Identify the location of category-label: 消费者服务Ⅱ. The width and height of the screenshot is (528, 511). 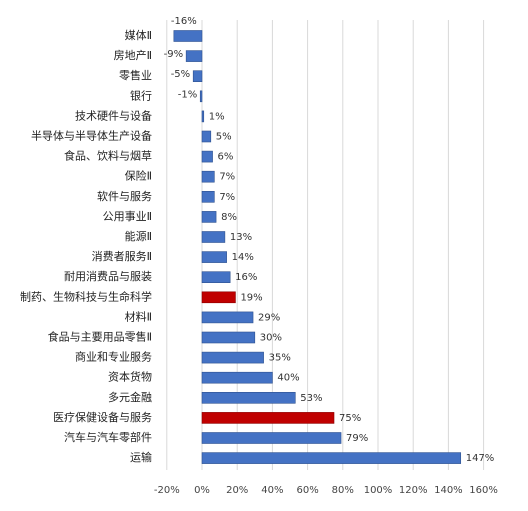
(122, 256).